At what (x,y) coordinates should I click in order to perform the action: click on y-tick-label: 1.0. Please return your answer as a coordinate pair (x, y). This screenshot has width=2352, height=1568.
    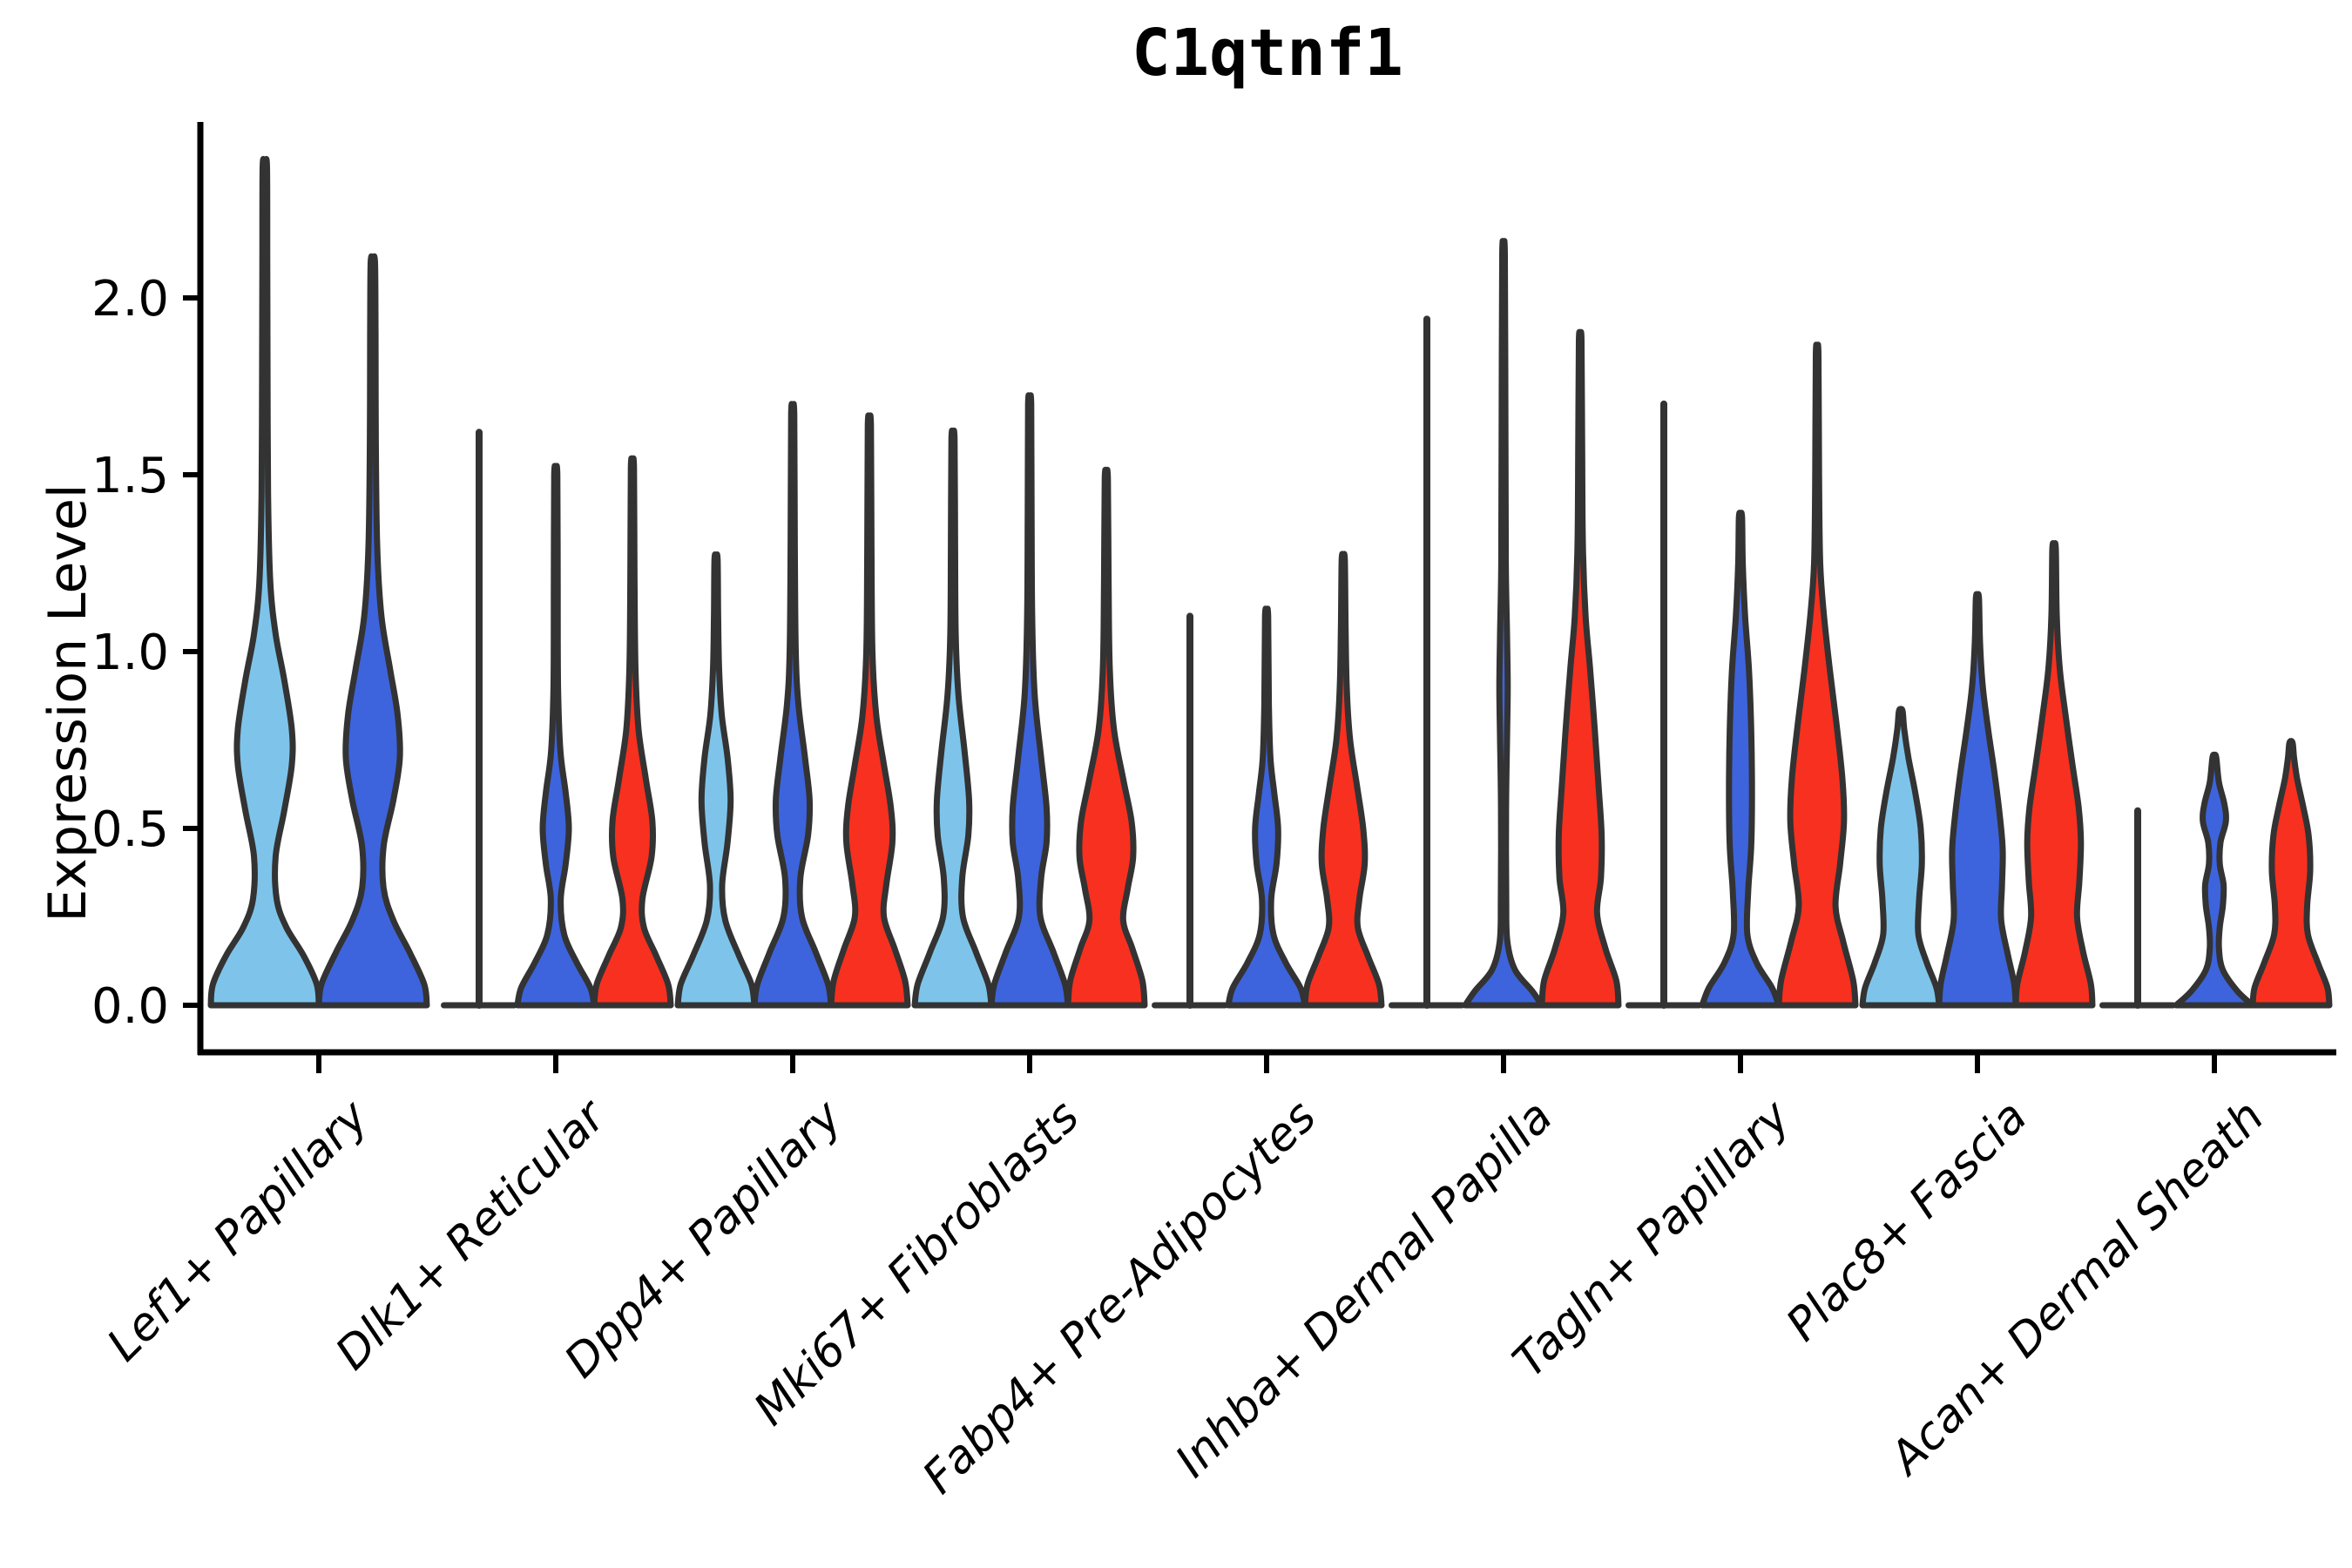
    Looking at the image, I should click on (130, 653).